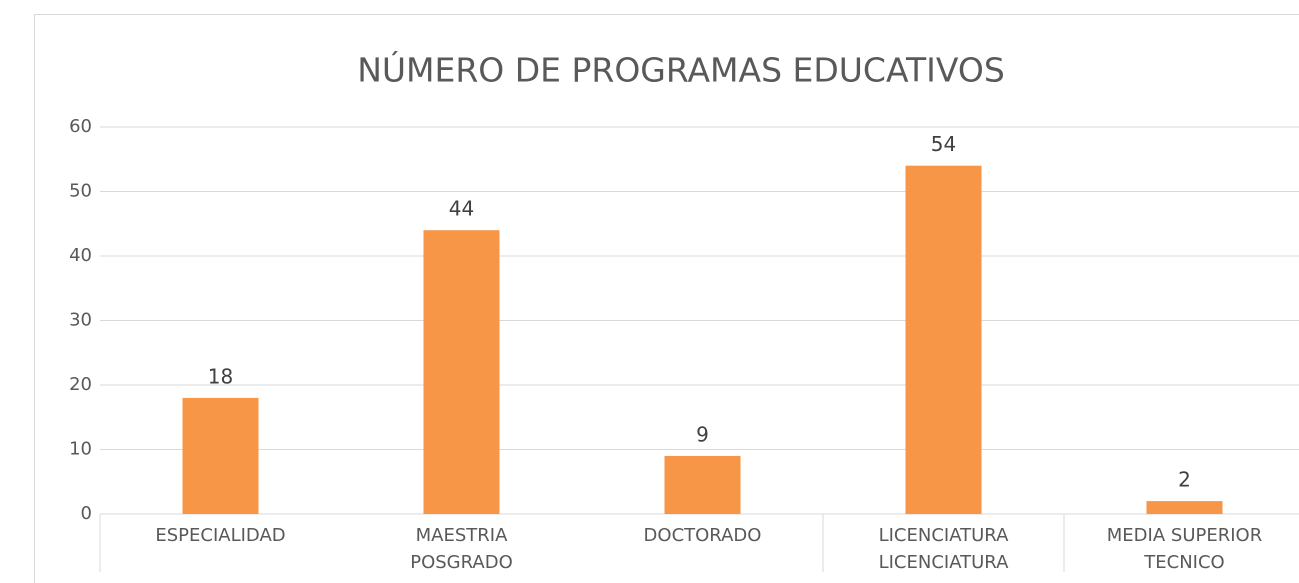 This screenshot has height=583, width=1299. What do you see at coordinates (220, 535) in the screenshot?
I see `x-tick-label: ESPECIALIDAD` at bounding box center [220, 535].